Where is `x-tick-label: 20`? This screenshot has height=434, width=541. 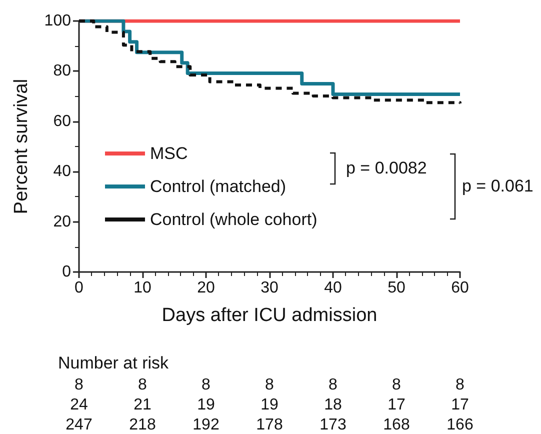
x-tick-label: 20 is located at coordinates (206, 288).